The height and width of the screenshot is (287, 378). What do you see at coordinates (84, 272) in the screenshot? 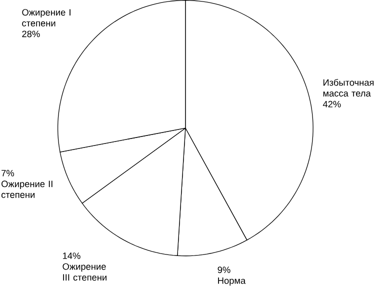
I see `slice-label: Ожирение III степени` at bounding box center [84, 272].